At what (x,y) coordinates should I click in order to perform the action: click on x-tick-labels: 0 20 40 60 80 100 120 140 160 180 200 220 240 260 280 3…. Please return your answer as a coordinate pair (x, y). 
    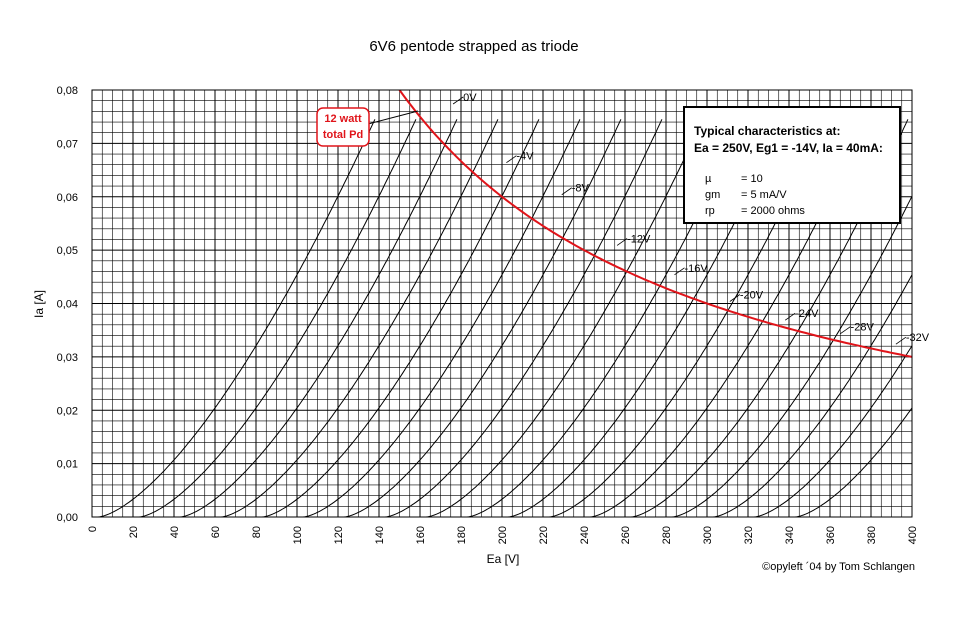
    Looking at the image, I should click on (503, 535).